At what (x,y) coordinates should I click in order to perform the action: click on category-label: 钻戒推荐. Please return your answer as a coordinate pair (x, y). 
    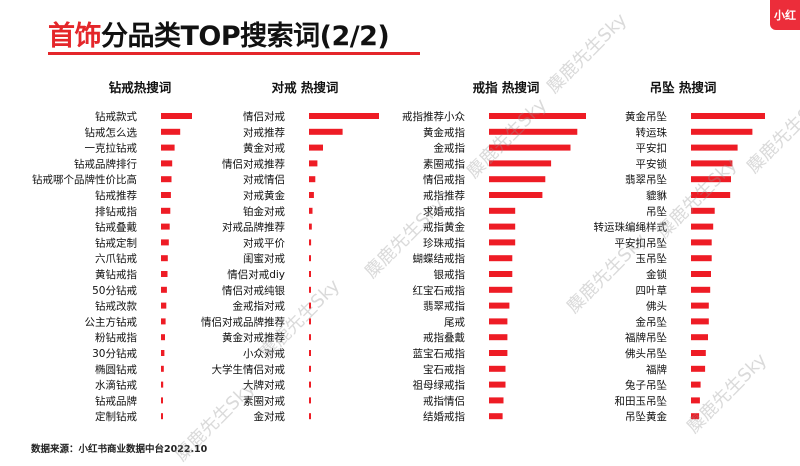
    Looking at the image, I should click on (116, 195).